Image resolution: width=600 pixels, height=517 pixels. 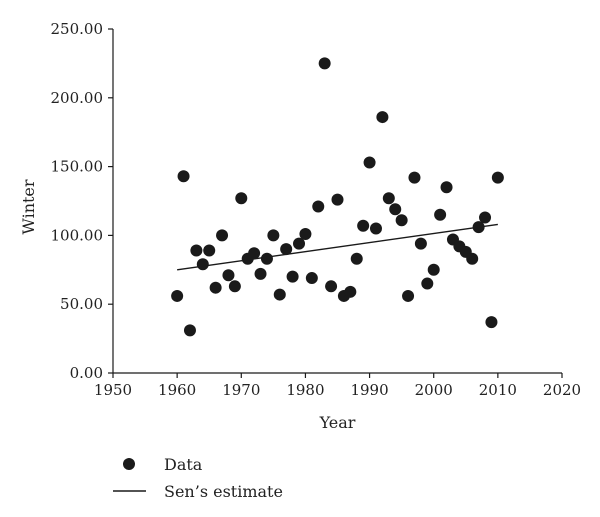 I want to click on x-tick-label: 1980, so click(x=305, y=390).